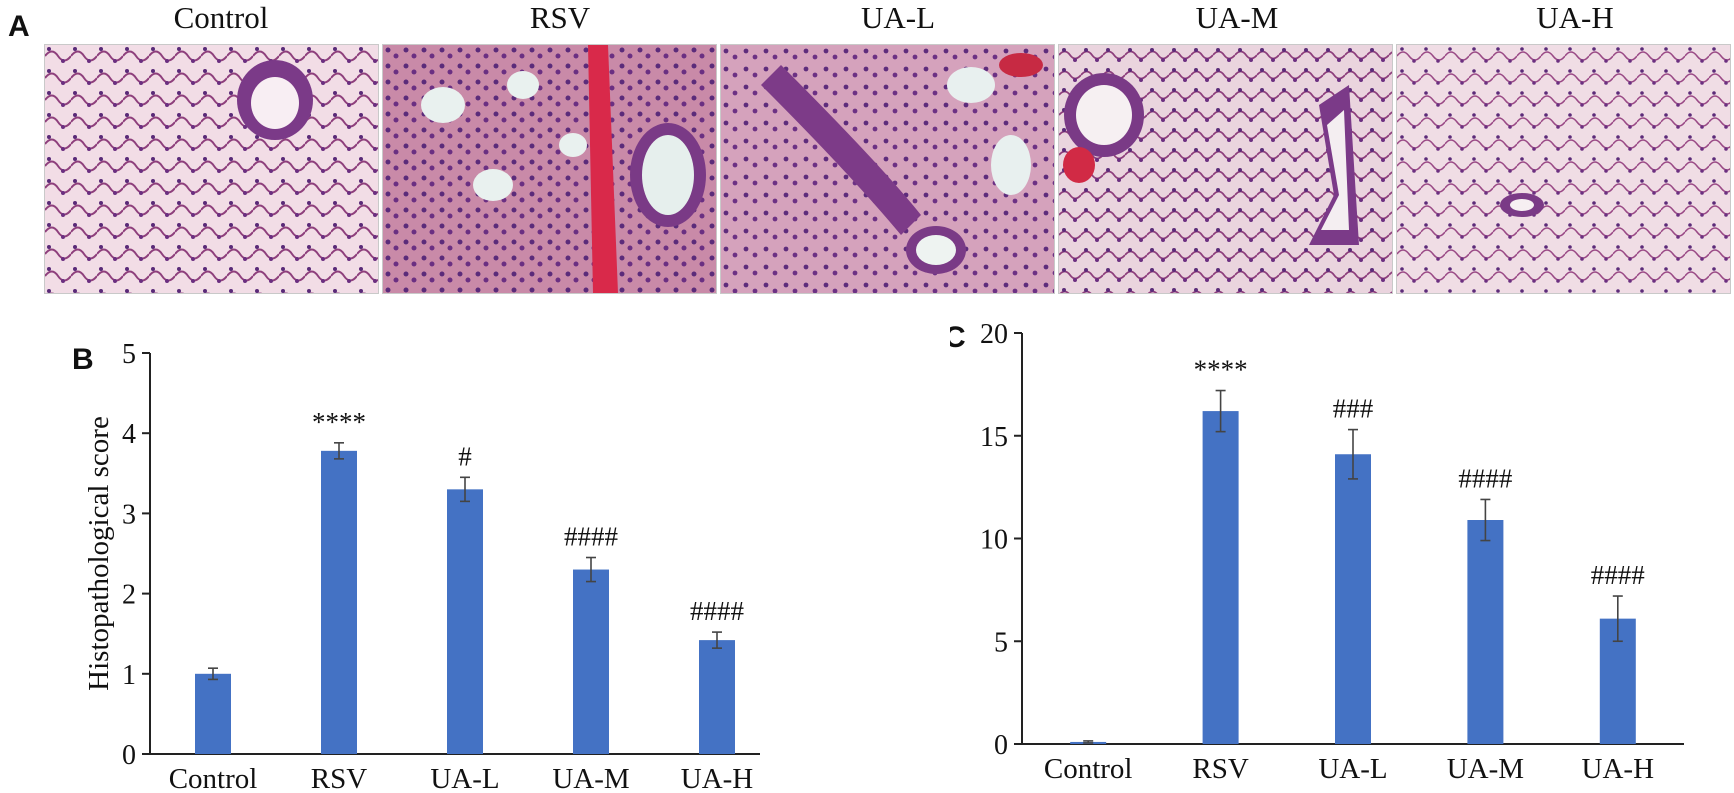  I want to click on micrograph-ua-l, so click(887, 169).